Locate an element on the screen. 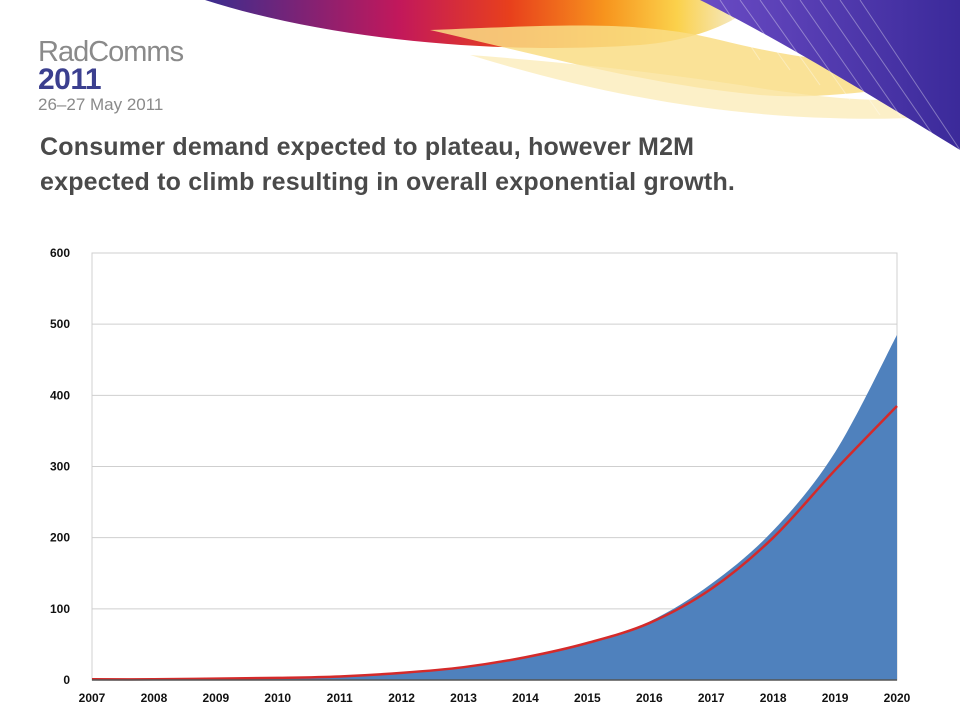 The height and width of the screenshot is (720, 960). y-tick-label: 100 is located at coordinates (60, 609).